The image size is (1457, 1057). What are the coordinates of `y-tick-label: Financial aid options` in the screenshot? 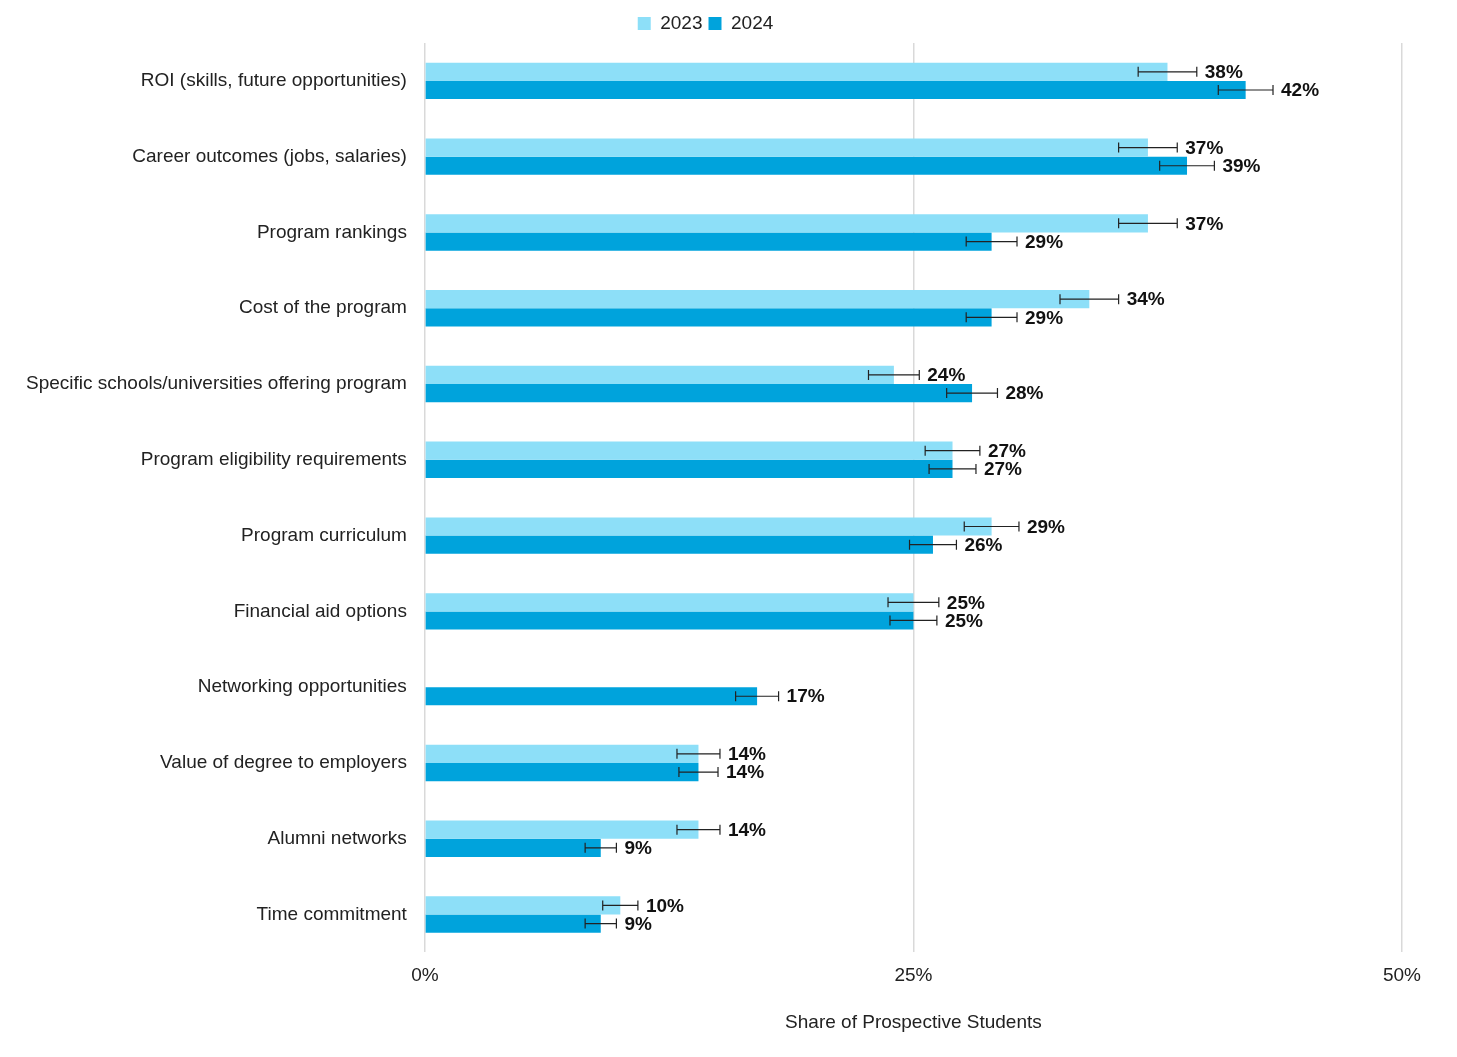 It's located at (320, 610).